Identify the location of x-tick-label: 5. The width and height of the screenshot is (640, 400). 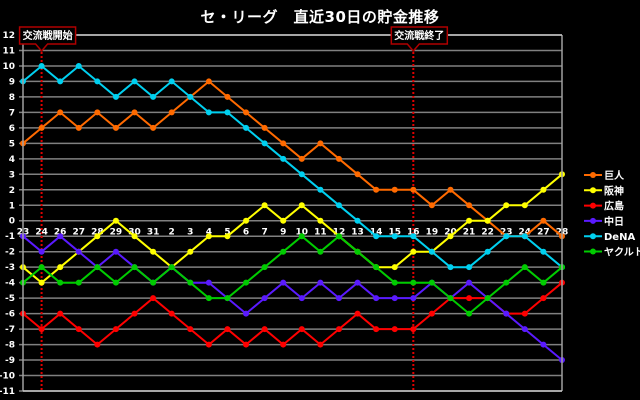
(227, 233).